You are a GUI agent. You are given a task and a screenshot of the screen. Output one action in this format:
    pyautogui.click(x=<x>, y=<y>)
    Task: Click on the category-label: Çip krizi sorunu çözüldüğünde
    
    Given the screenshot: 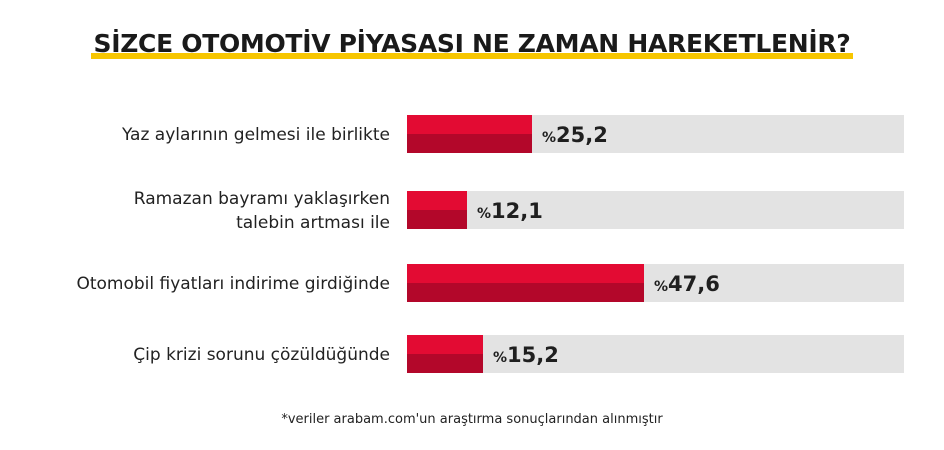 What is the action you would take?
    pyautogui.click(x=261, y=355)
    